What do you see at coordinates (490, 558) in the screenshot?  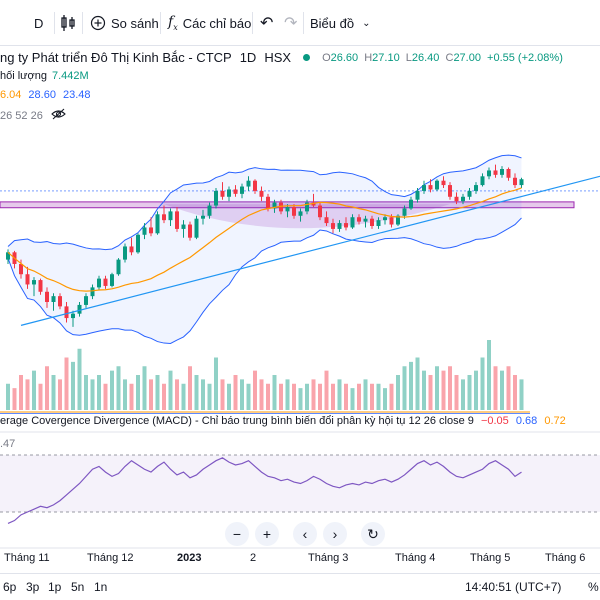 I see `time-axis-label: Tháng 5` at bounding box center [490, 558].